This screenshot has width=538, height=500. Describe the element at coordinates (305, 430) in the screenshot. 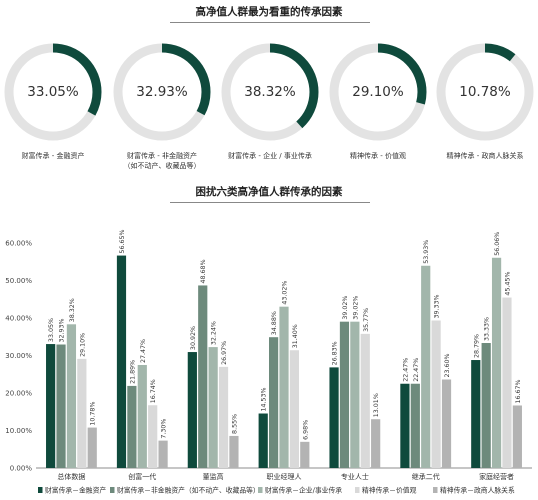

I see `data-label: 6.98%` at that location.